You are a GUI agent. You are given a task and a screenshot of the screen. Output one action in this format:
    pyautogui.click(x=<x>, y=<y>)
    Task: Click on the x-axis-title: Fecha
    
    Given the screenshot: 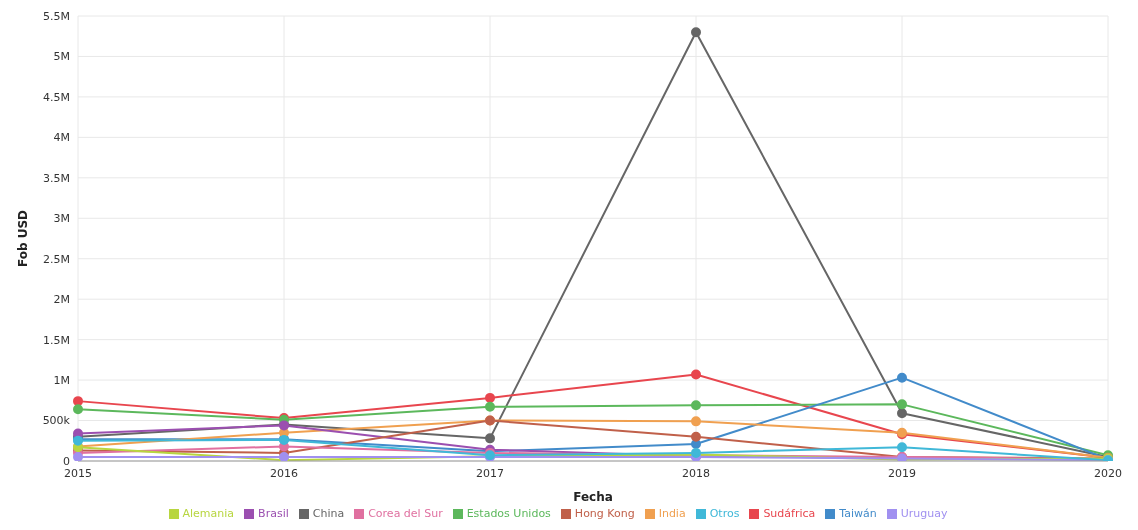 What is the action you would take?
    pyautogui.click(x=593, y=497)
    